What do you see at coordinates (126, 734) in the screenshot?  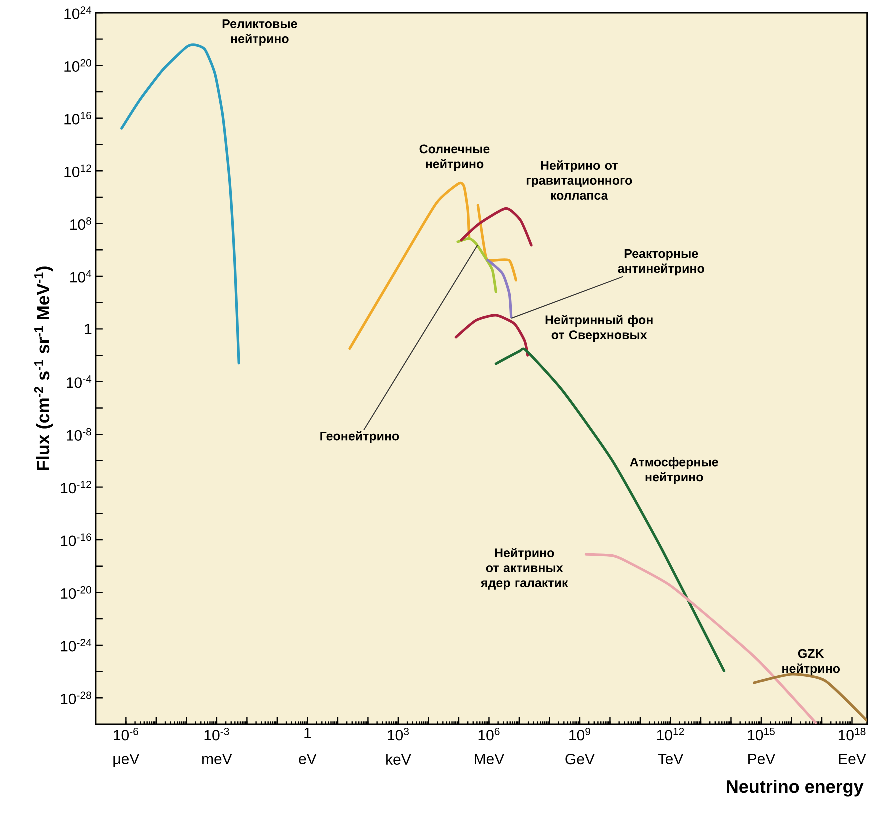 I see `x-tick-label: 10$^{-6}$` at bounding box center [126, 734].